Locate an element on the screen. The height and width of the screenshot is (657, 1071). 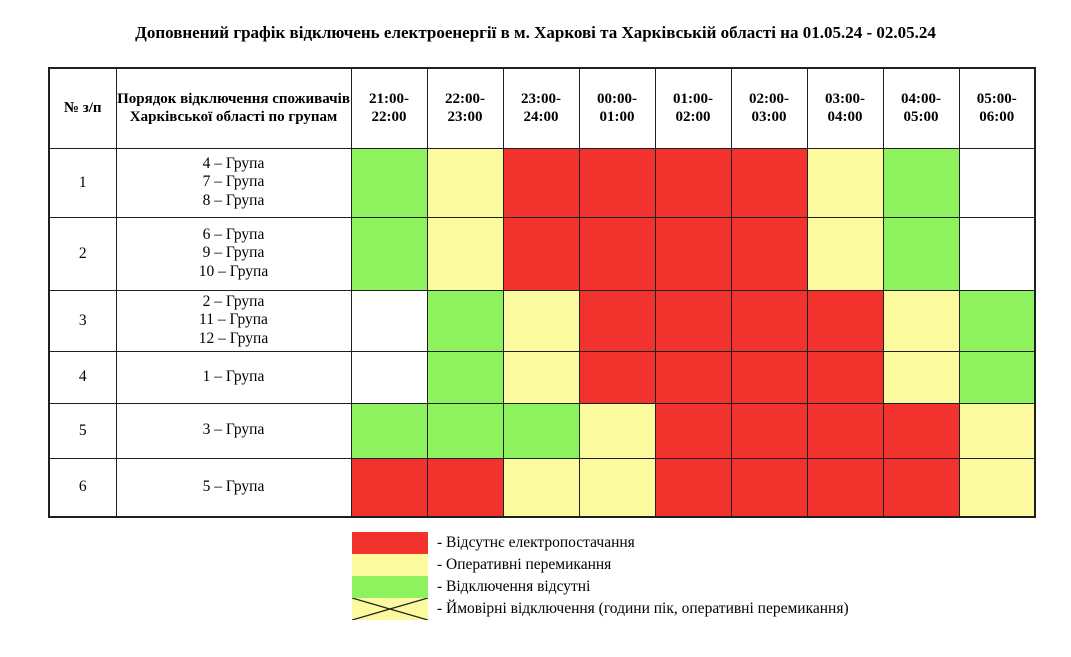
legend-swatch-yellow is located at coordinates (390, 565).